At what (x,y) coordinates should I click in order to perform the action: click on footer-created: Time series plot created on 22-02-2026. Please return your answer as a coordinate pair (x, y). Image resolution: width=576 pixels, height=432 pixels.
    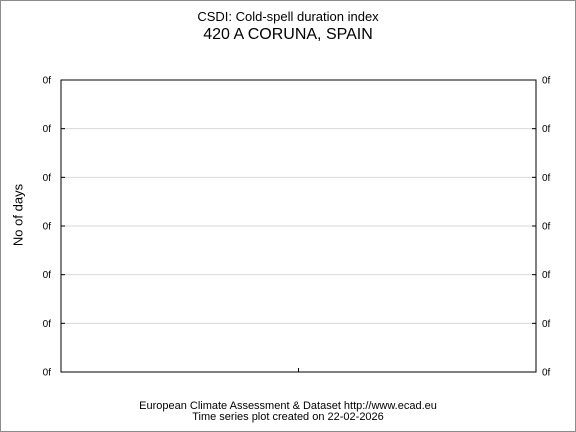
    Looking at the image, I should click on (288, 417).